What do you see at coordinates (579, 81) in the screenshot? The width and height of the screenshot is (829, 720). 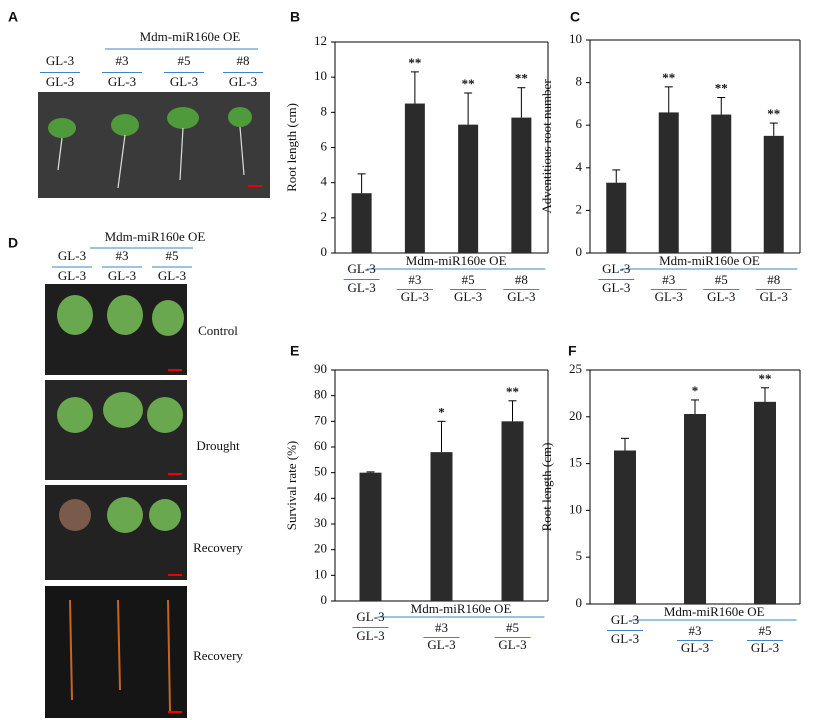 I see `y-tick-label: 8` at bounding box center [579, 81].